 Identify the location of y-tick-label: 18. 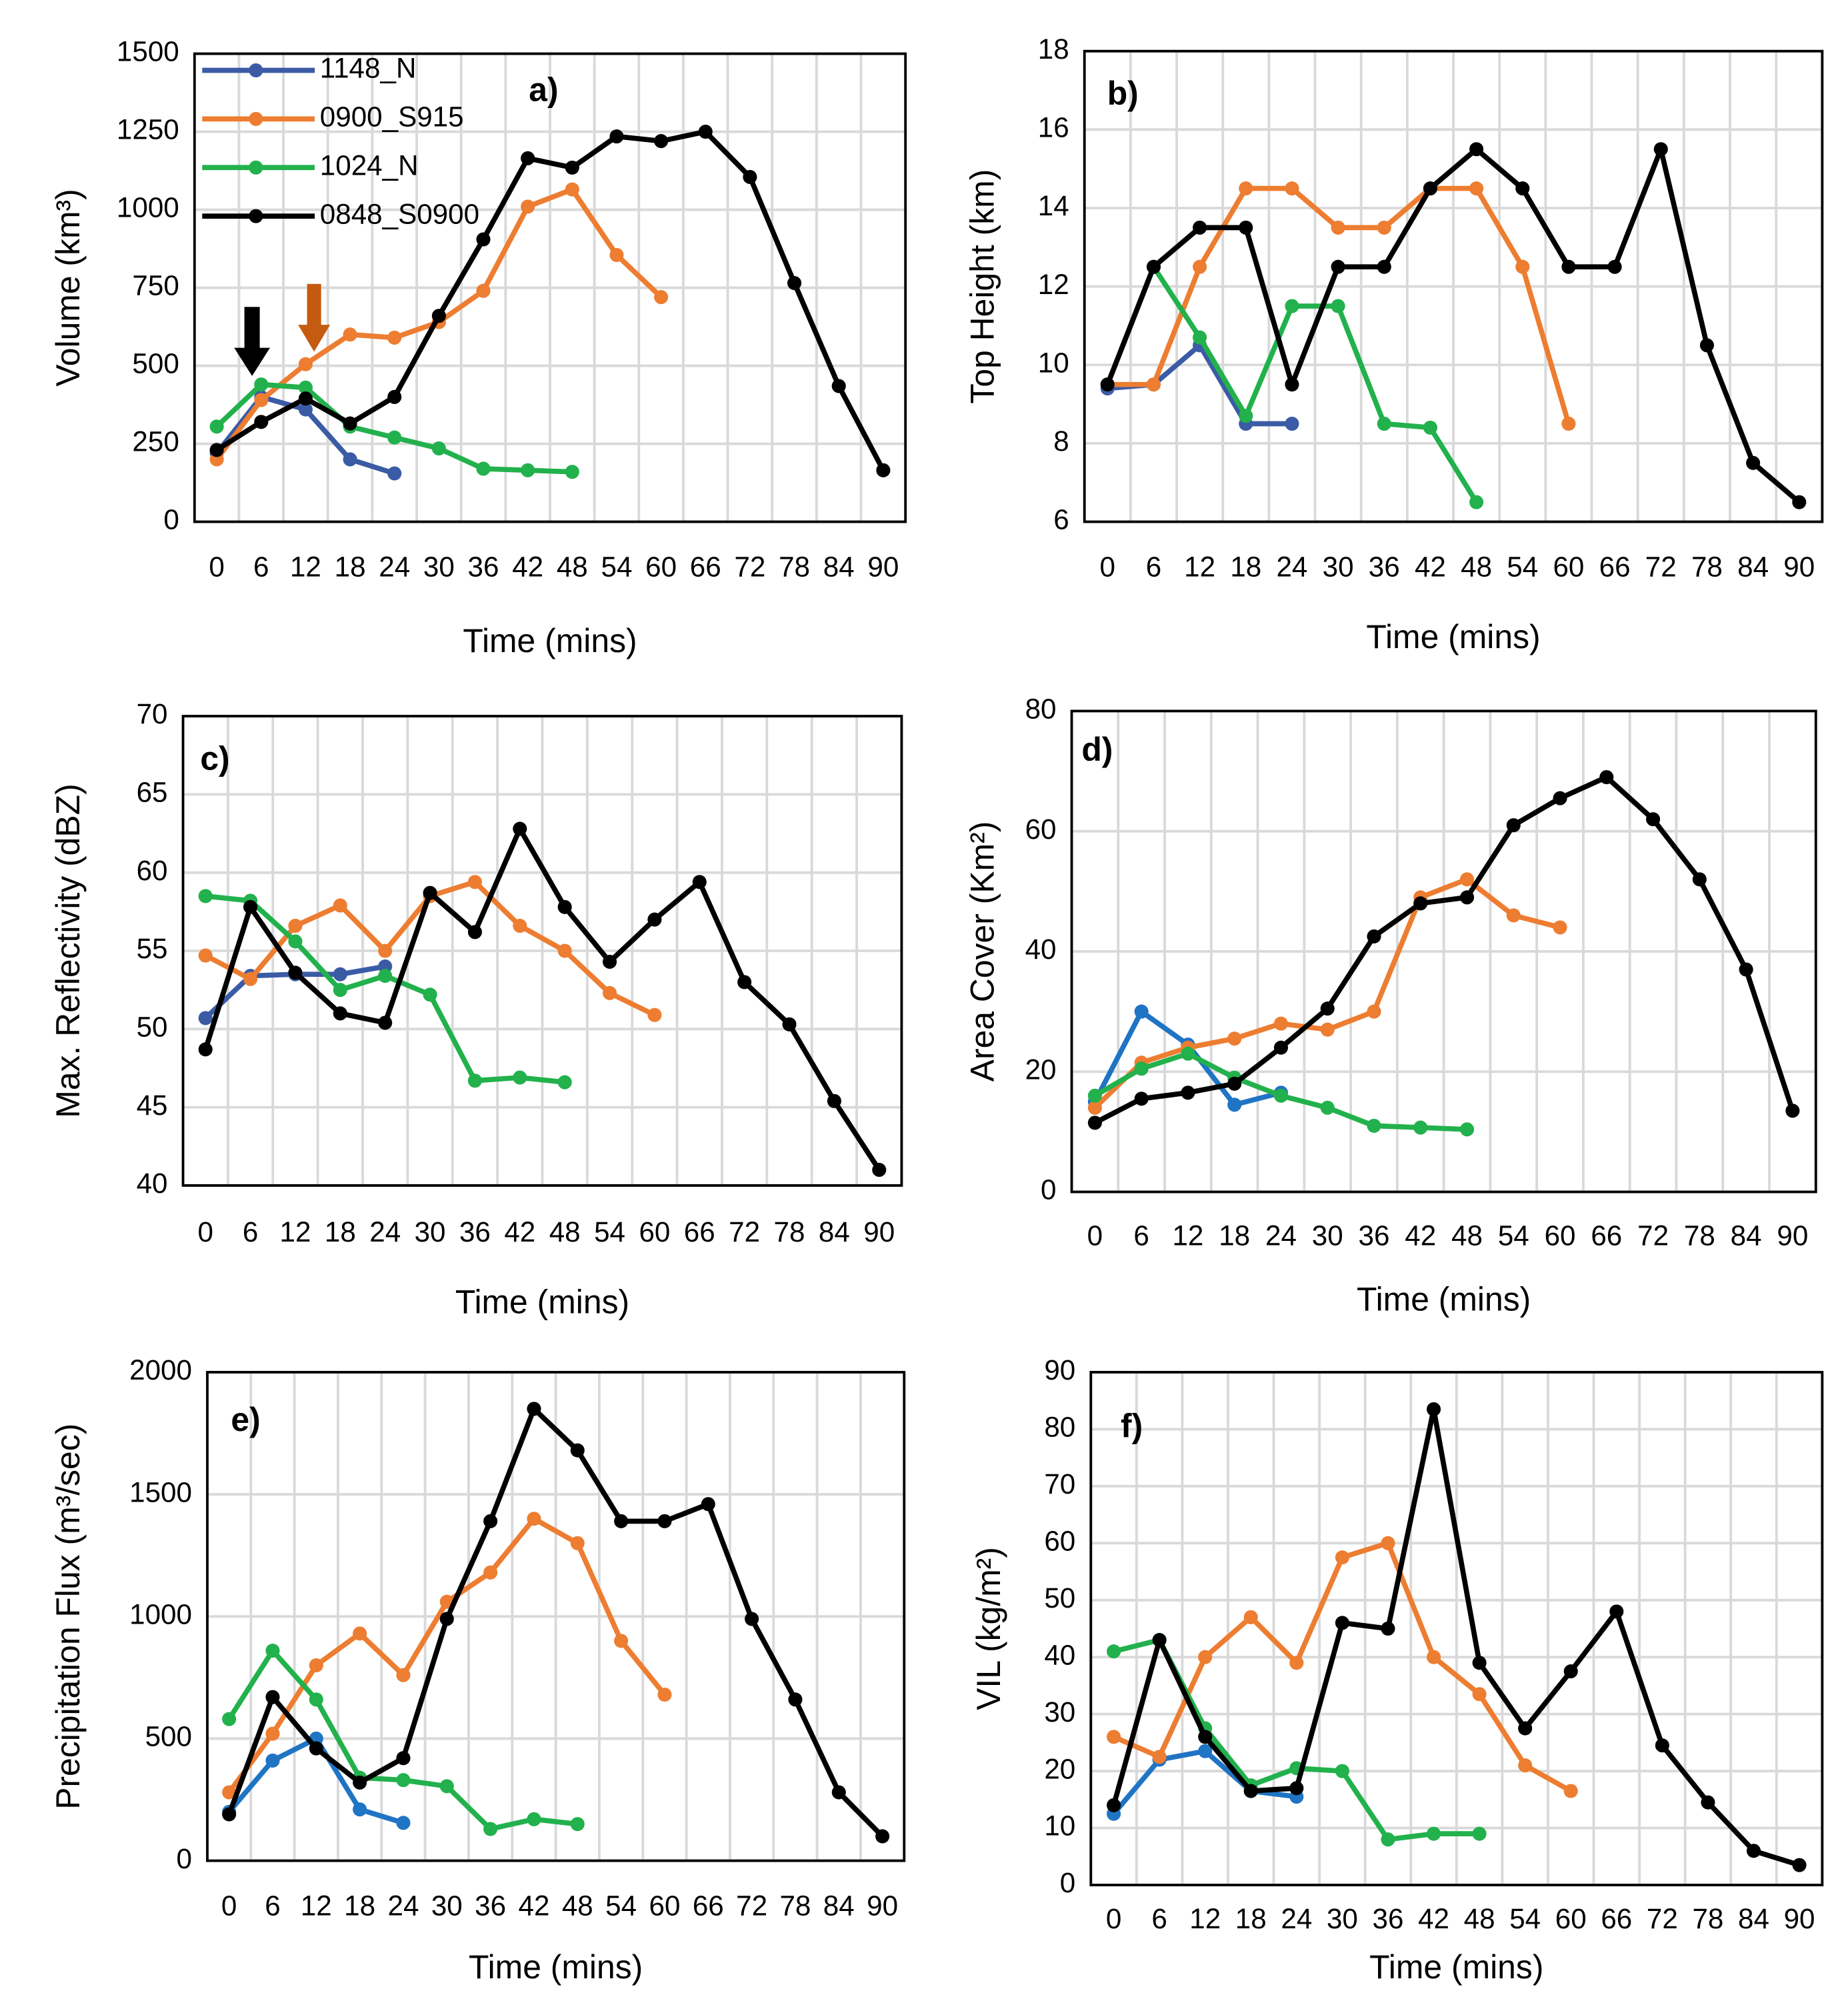
(1053, 49).